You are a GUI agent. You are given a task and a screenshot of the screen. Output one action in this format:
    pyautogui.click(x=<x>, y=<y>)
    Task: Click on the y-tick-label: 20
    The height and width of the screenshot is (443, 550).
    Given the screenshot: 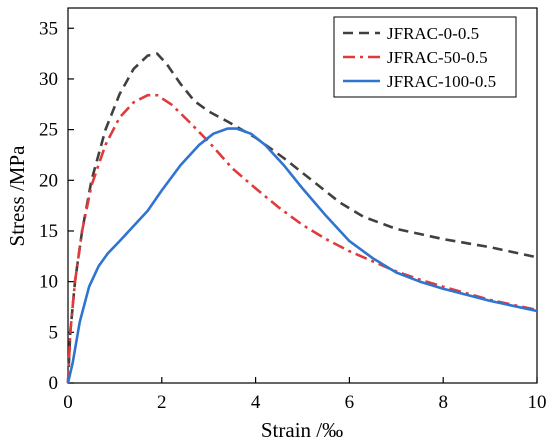 What is the action you would take?
    pyautogui.click(x=48, y=180)
    